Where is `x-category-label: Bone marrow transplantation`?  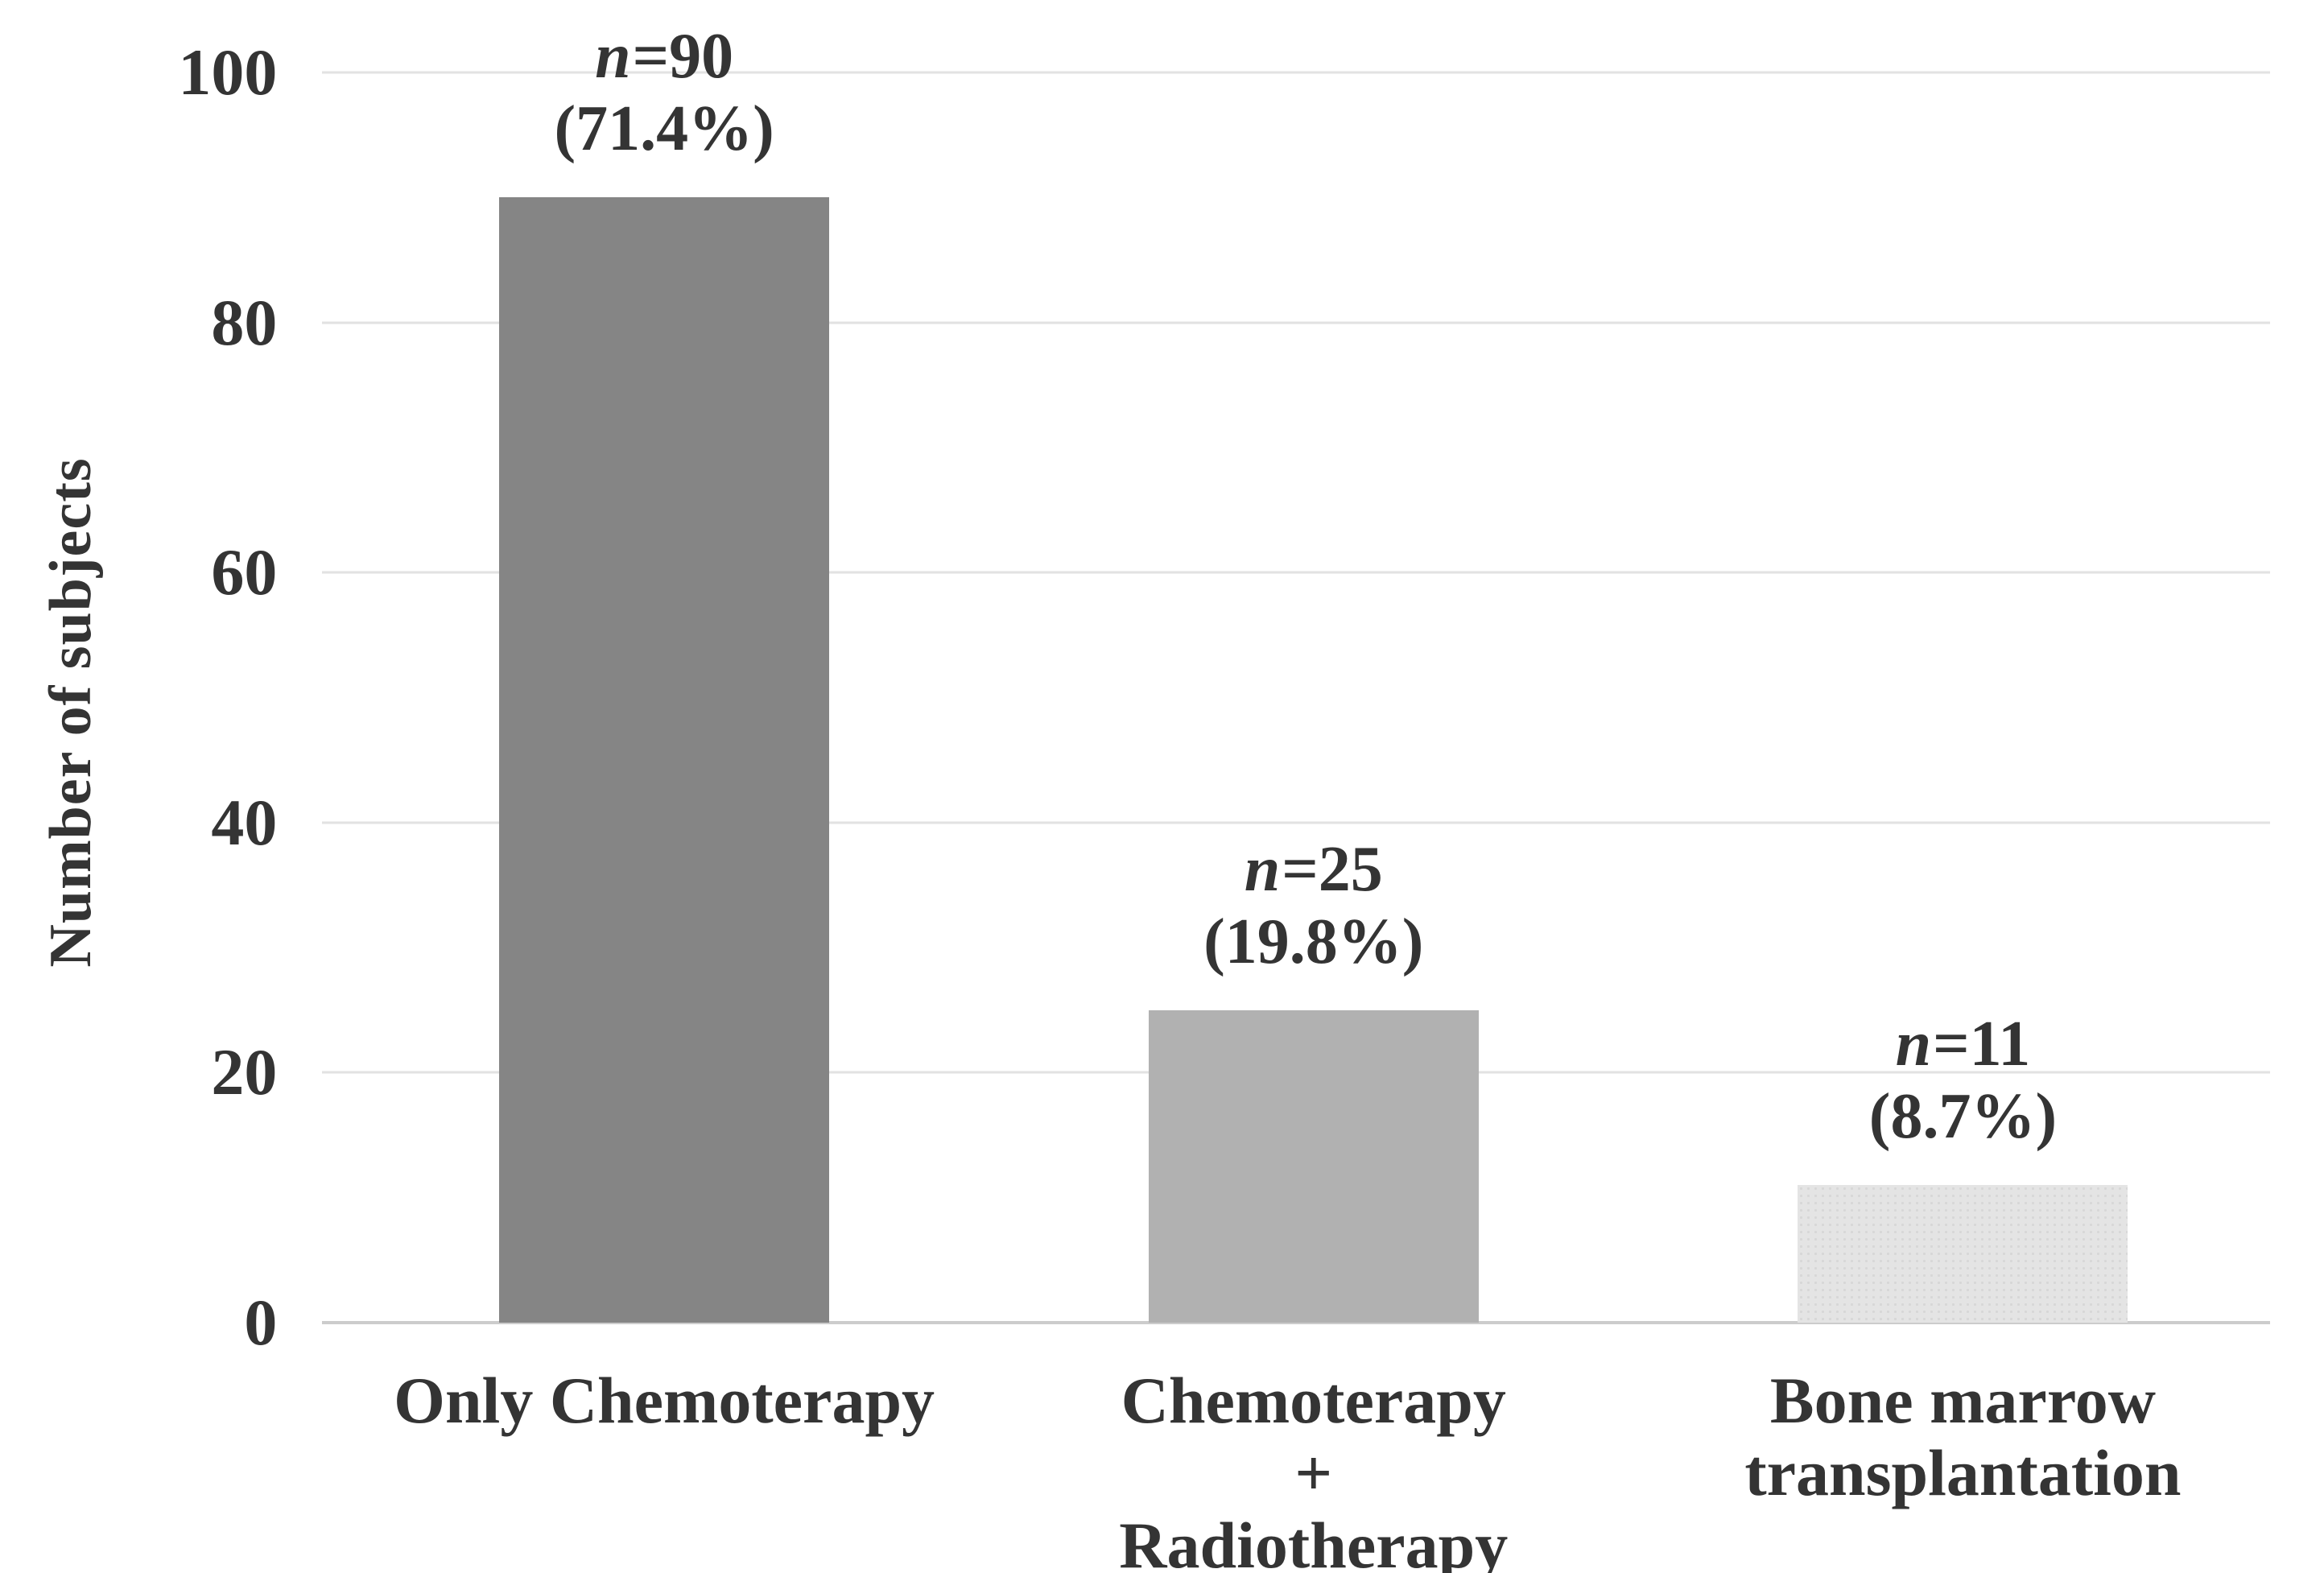
x-category-label: Bone marrow transplantation is located at coordinates (1963, 1437).